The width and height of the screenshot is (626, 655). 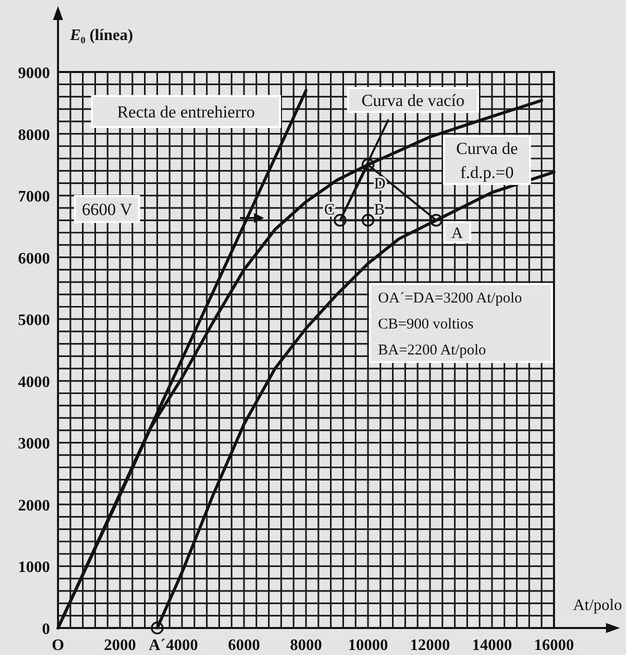 I want to click on y-tick-label: 1000, so click(x=34, y=567).